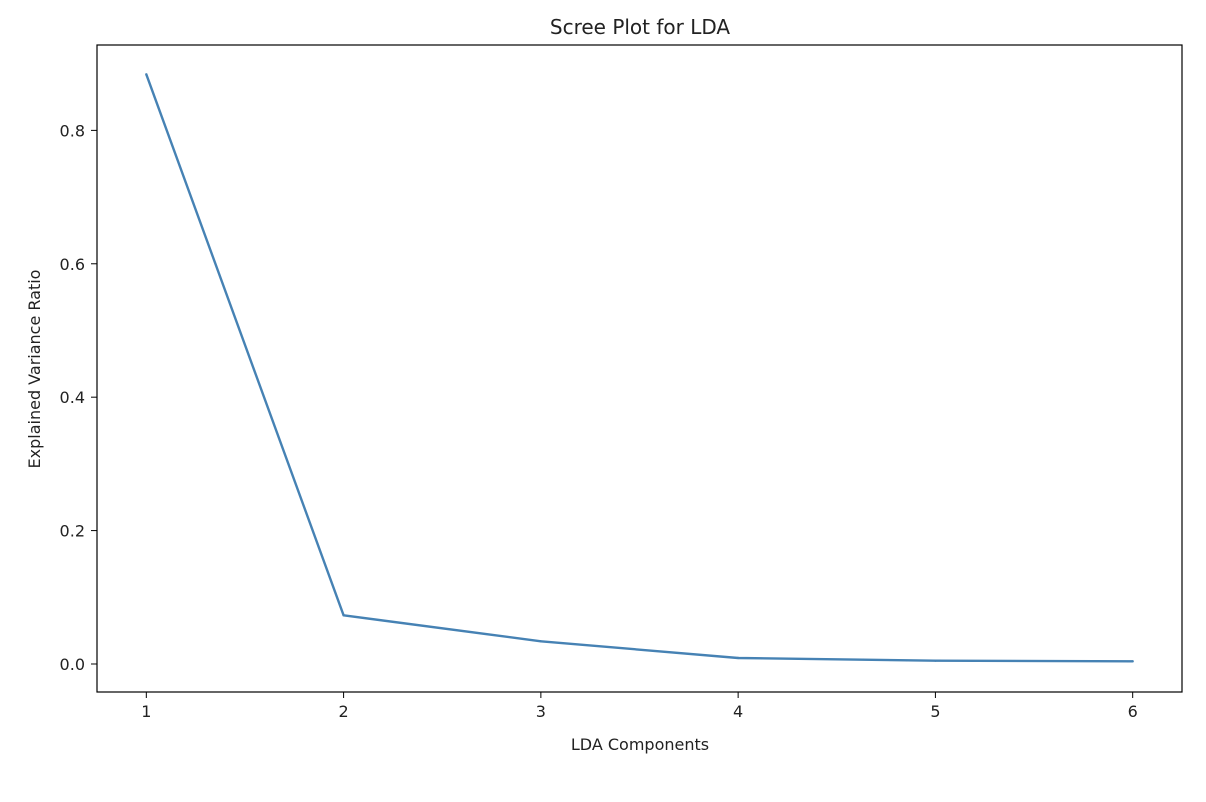 Image resolution: width=1206 pixels, height=802 pixels. What do you see at coordinates (639, 706) in the screenshot?
I see `x-axis-ticks: 1 2 3 4 5 6` at bounding box center [639, 706].